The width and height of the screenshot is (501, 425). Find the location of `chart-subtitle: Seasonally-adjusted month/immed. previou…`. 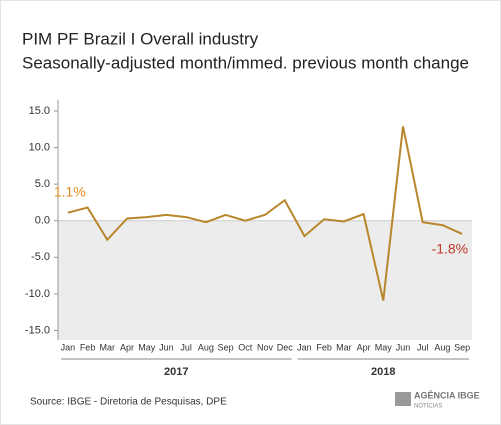

chart-subtitle: Seasonally-adjusted month/immed. previou… is located at coordinates (245, 62).